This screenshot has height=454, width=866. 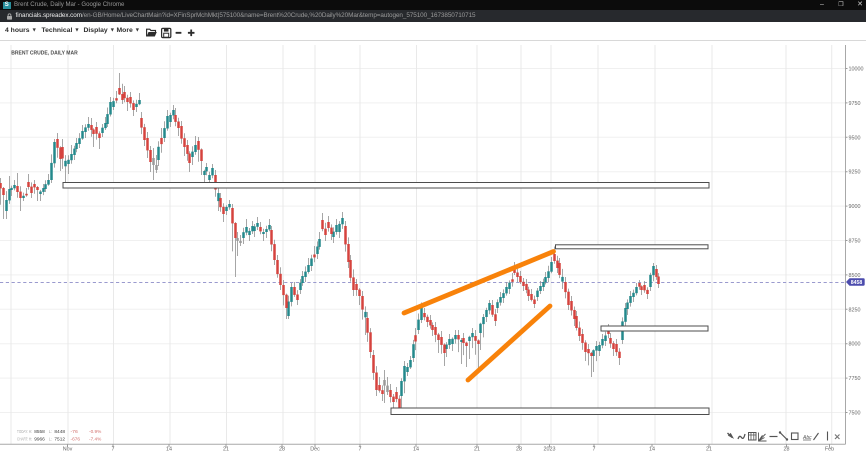 I want to click on svg-text: -76, so click(x=75, y=432).